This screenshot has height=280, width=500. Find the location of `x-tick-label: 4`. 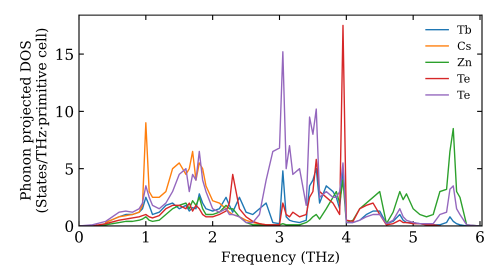

x-tick-label: 4 is located at coordinates (346, 236).